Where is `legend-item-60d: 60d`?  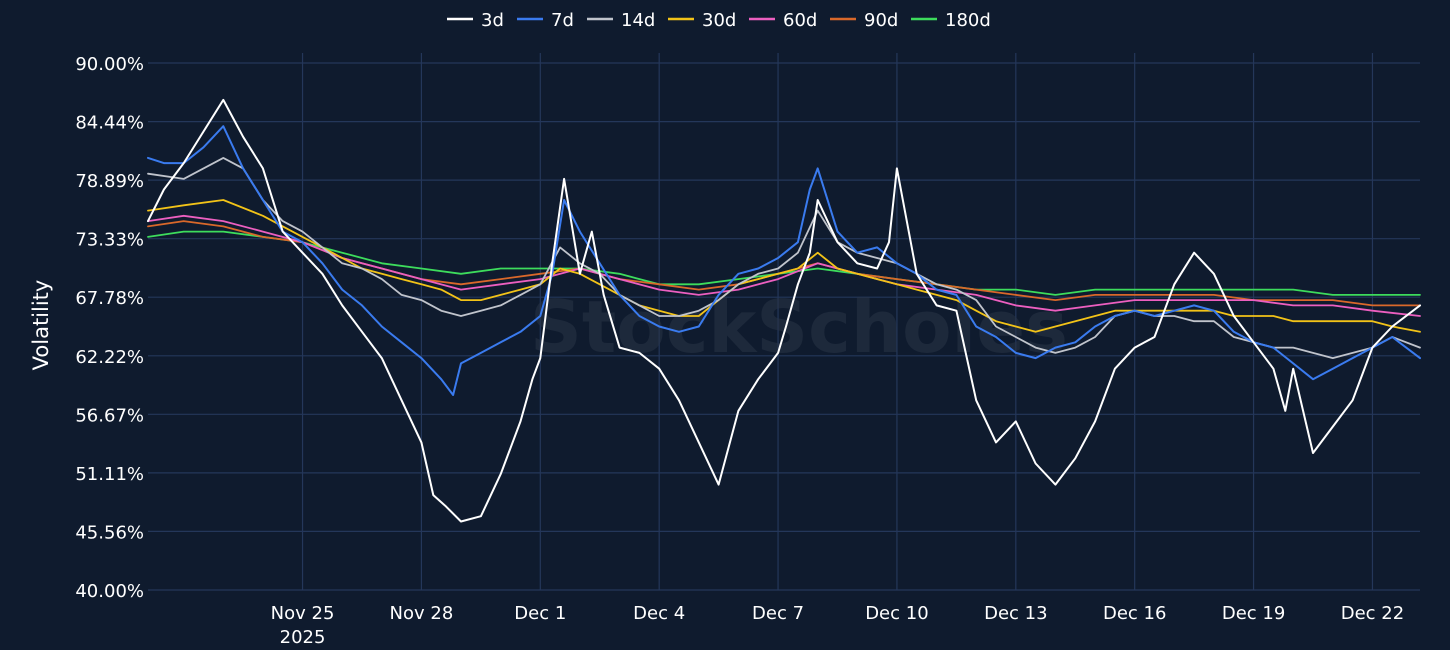
legend-item-60d: 60d is located at coordinates (783, 20).